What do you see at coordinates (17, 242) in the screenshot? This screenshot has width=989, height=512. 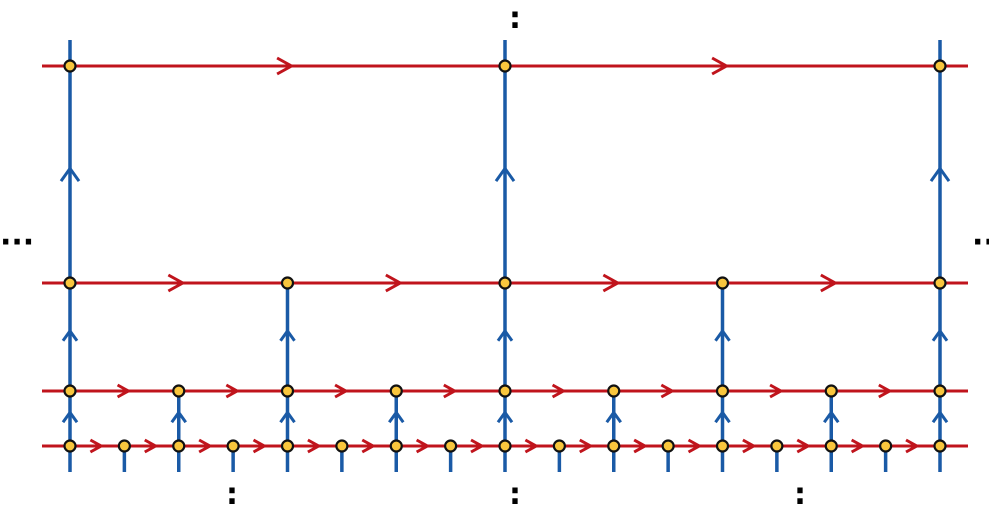 I see `ellipsis-left: ···` at bounding box center [17, 242].